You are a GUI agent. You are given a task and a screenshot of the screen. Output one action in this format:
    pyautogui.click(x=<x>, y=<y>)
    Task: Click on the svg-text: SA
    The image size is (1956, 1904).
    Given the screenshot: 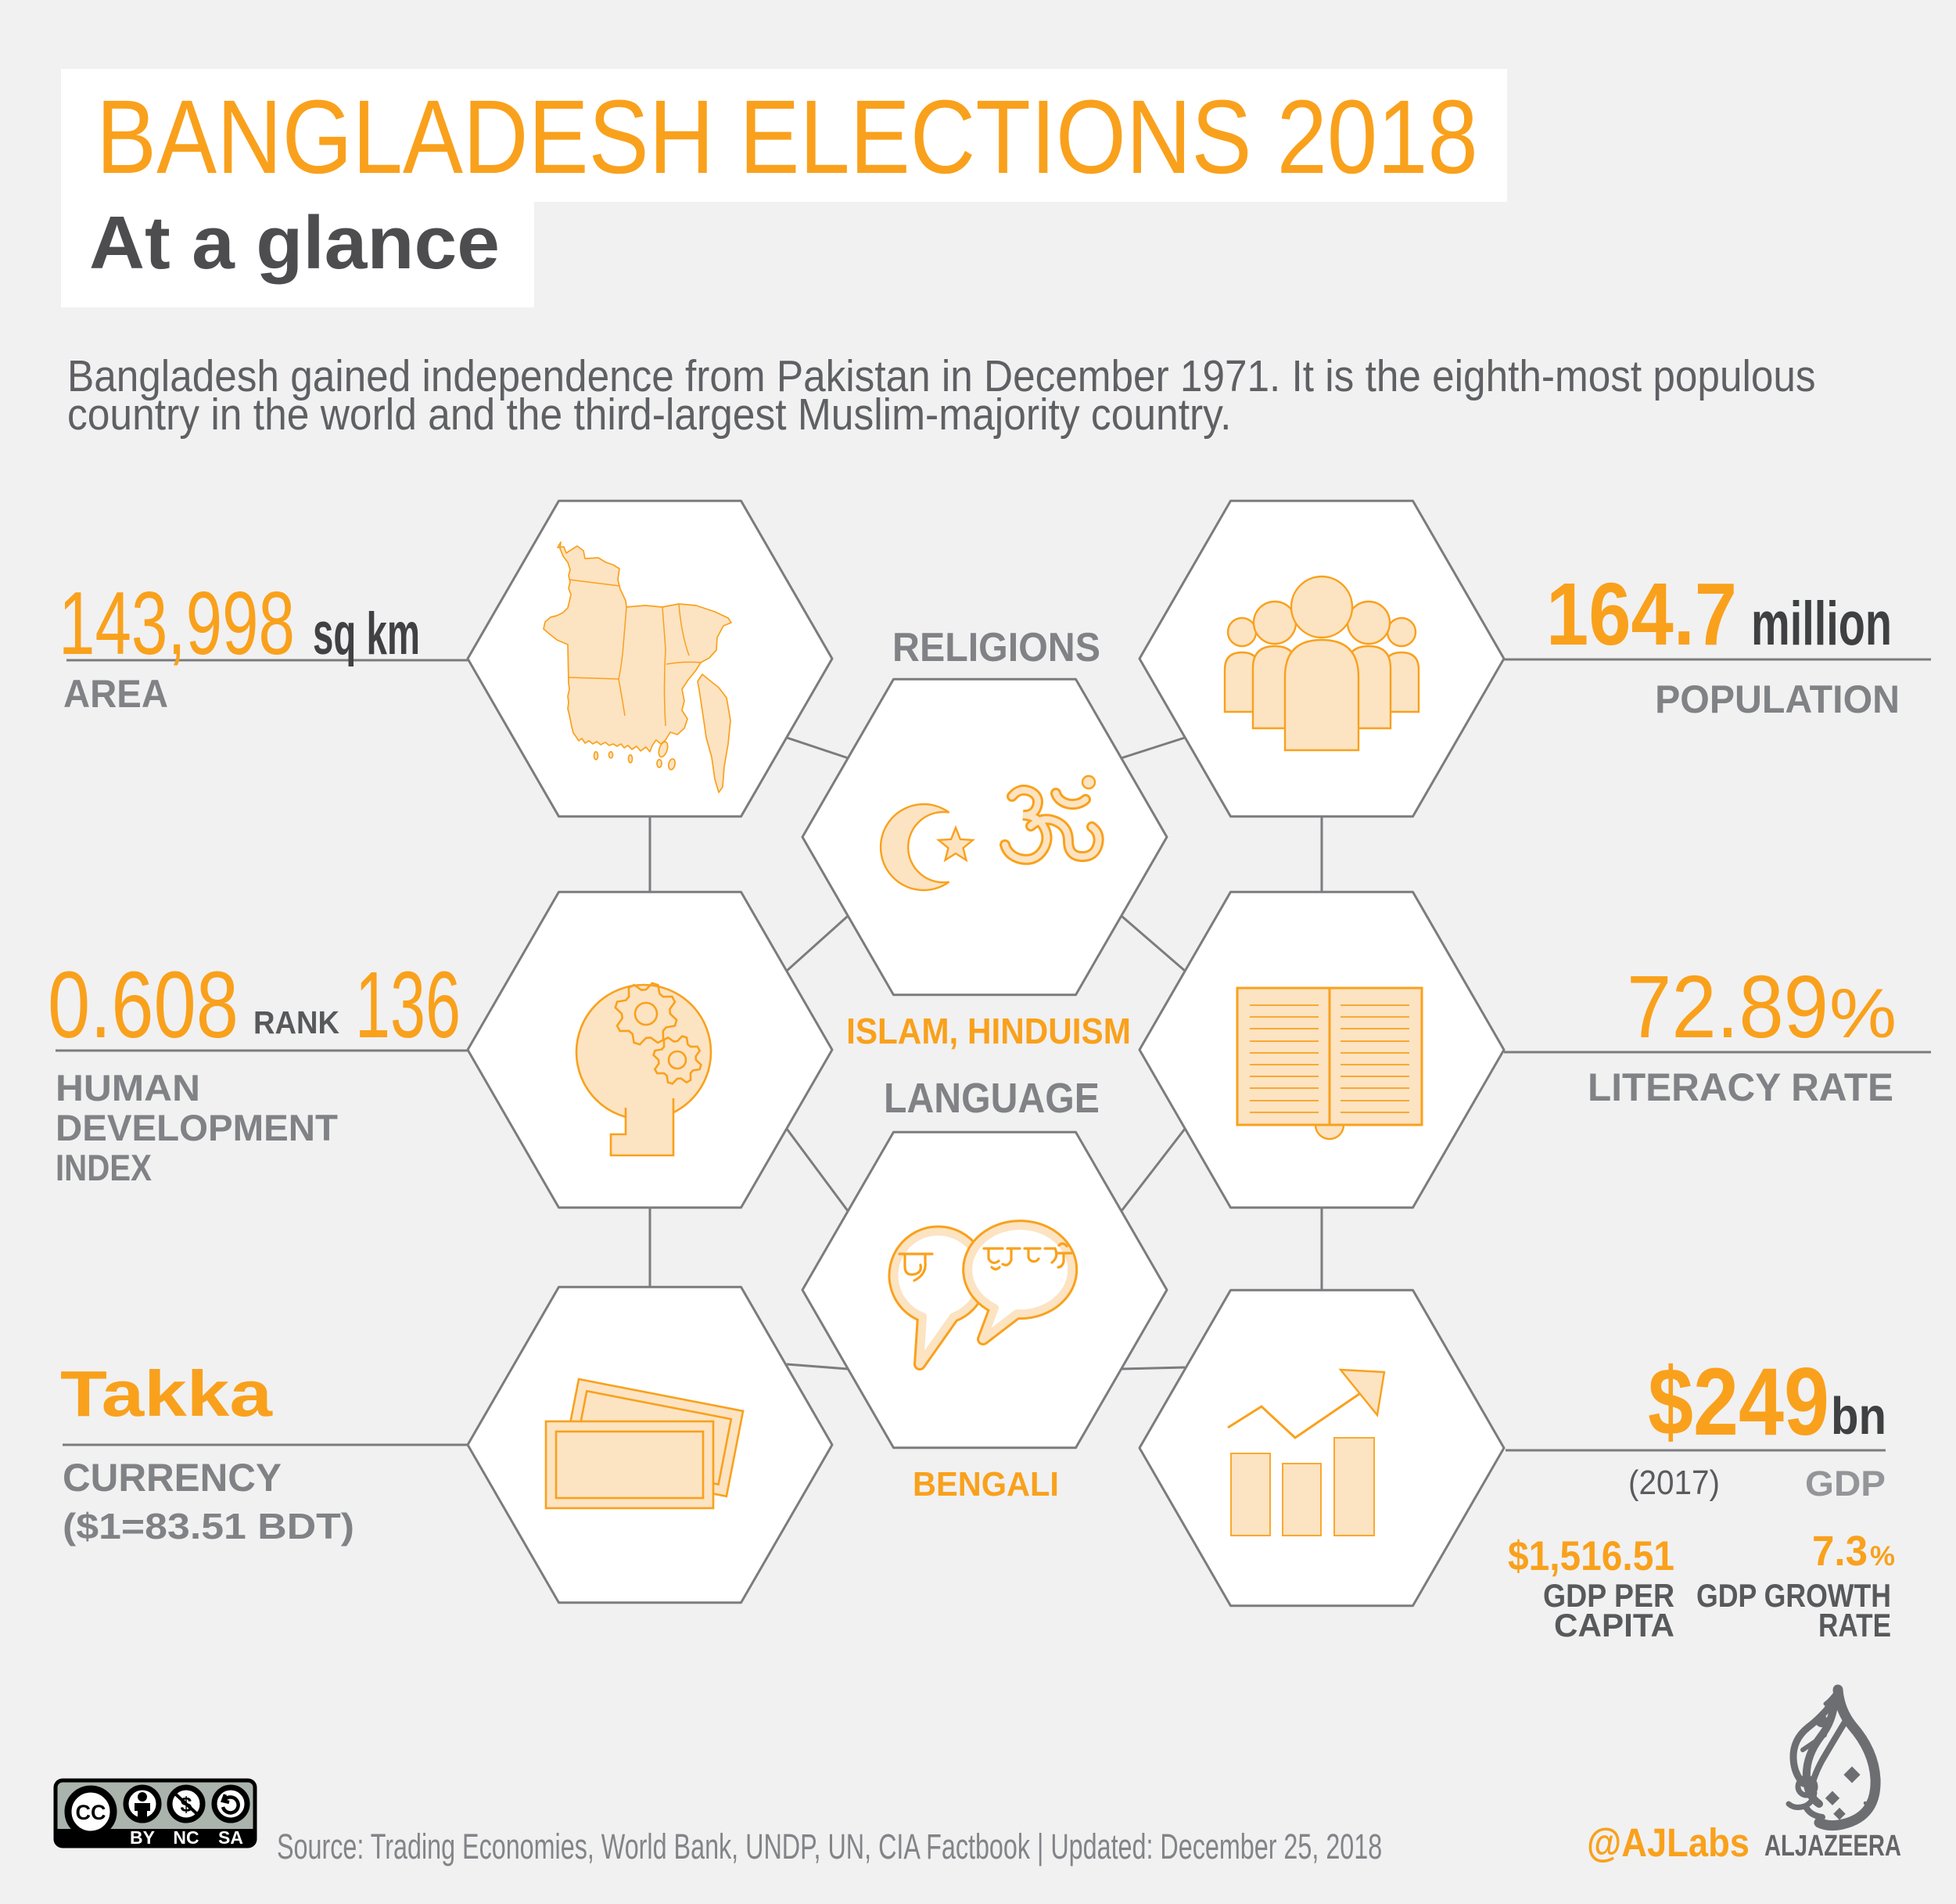 What is the action you would take?
    pyautogui.click(x=230, y=1837)
    